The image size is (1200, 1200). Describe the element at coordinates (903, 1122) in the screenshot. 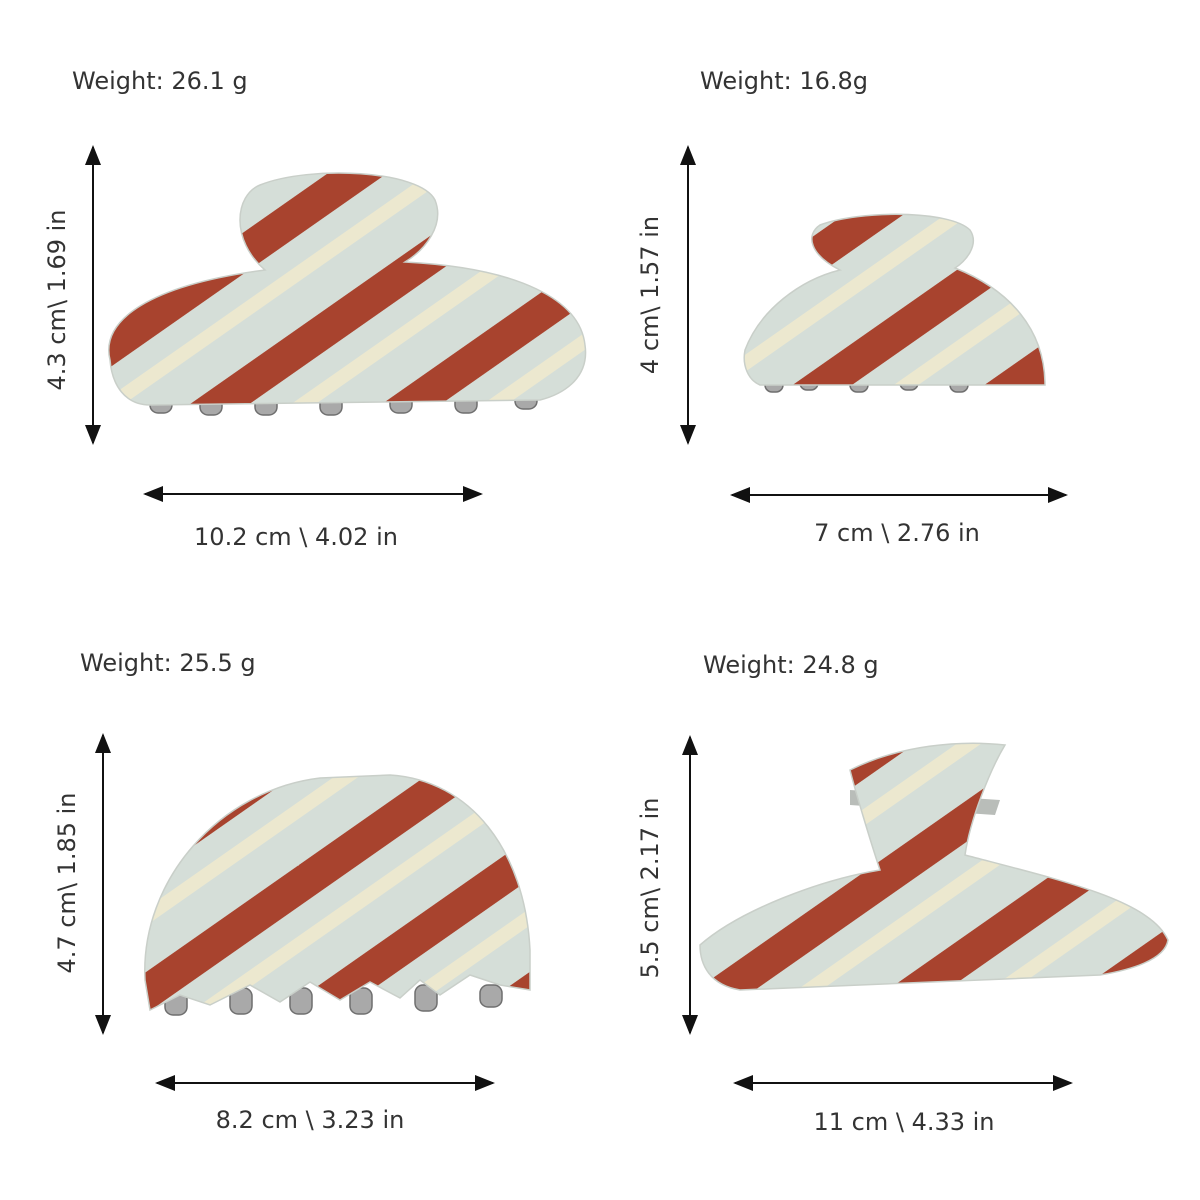

I see `width: 11 cm \ 4.33 in` at that location.